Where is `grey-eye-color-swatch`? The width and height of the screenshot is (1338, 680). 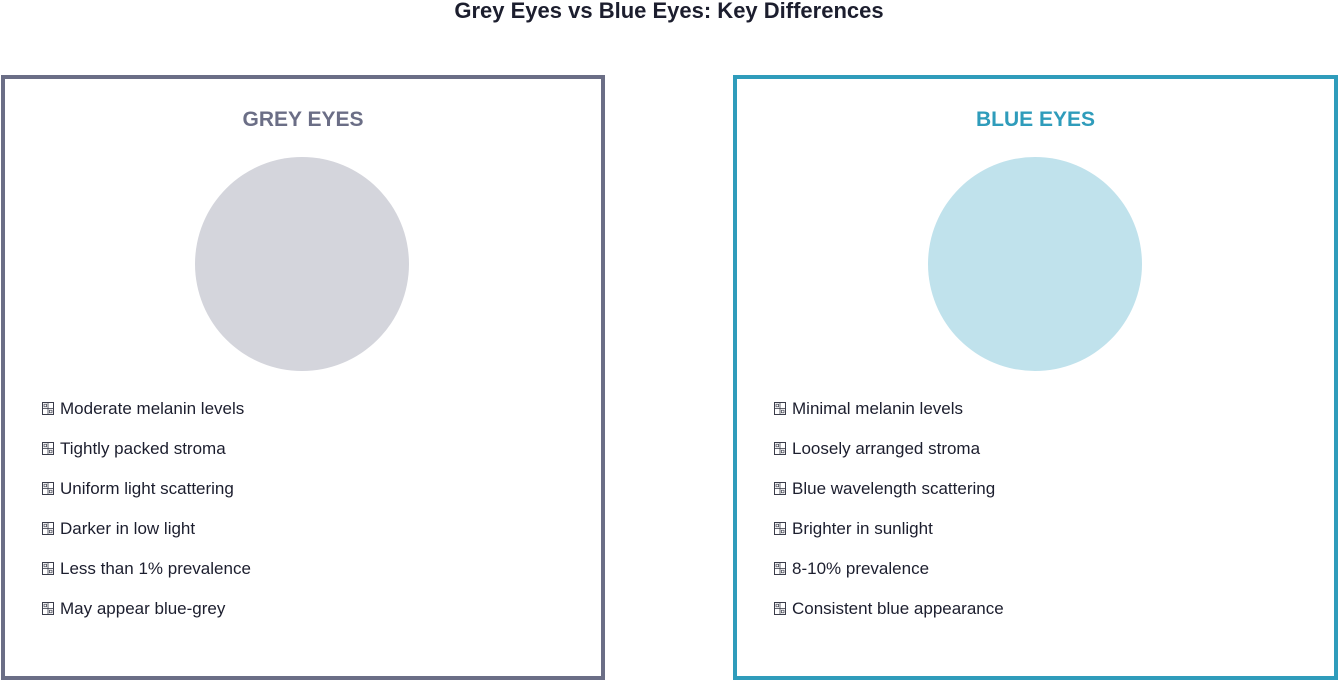 grey-eye-color-swatch is located at coordinates (302, 264).